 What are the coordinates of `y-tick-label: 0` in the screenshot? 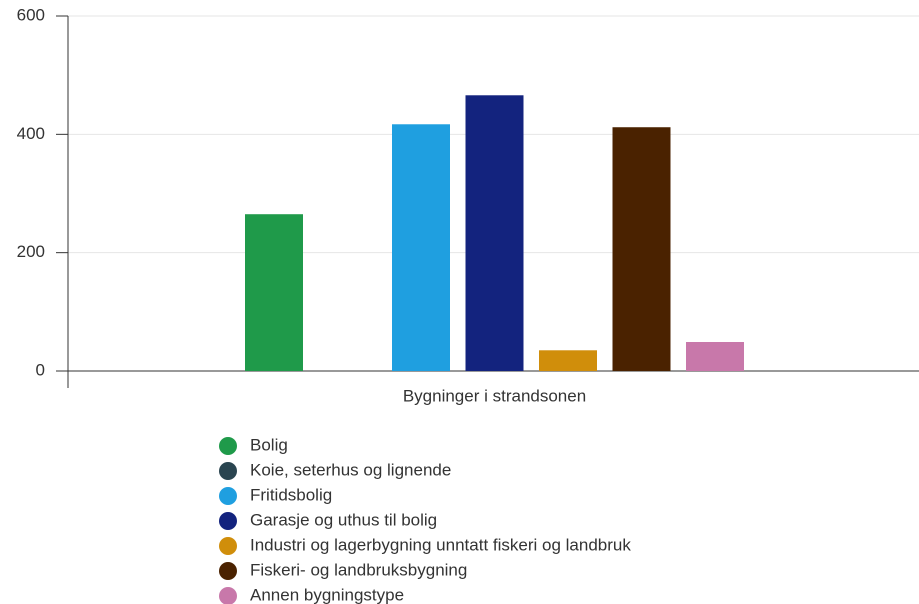 It's located at (40, 369).